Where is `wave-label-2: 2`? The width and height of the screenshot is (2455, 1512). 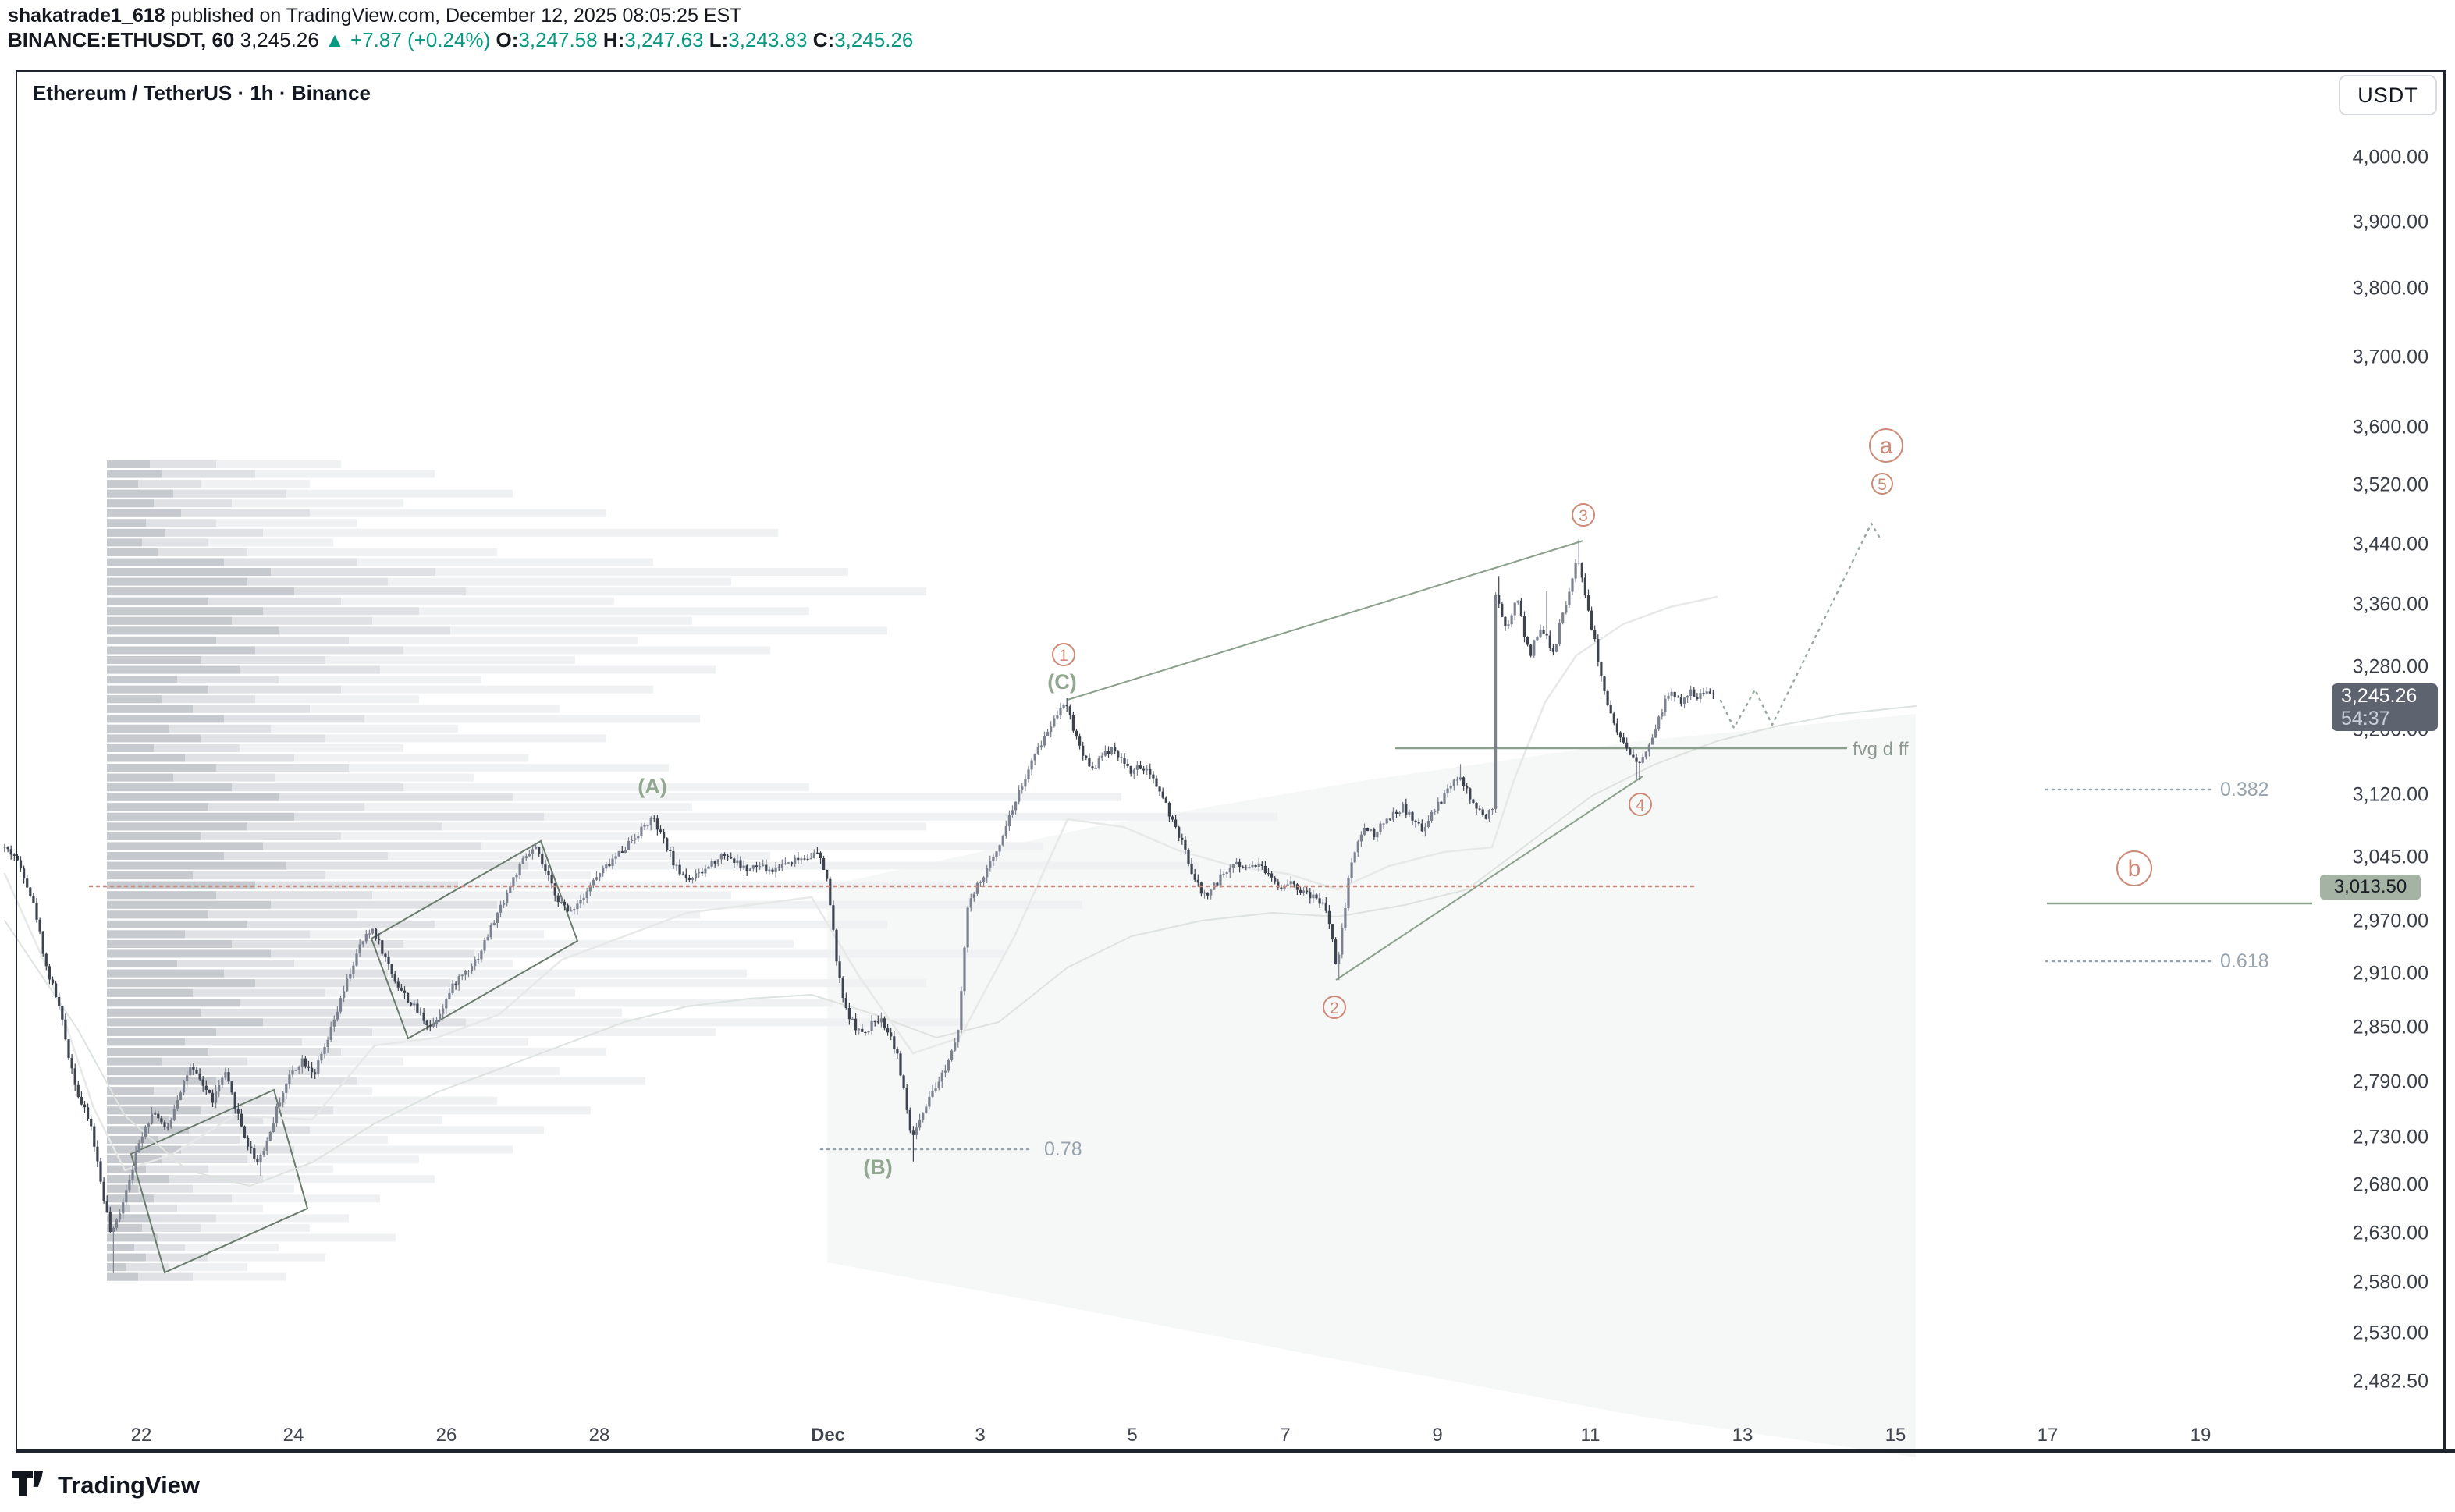
wave-label-2: 2 is located at coordinates (1334, 1007).